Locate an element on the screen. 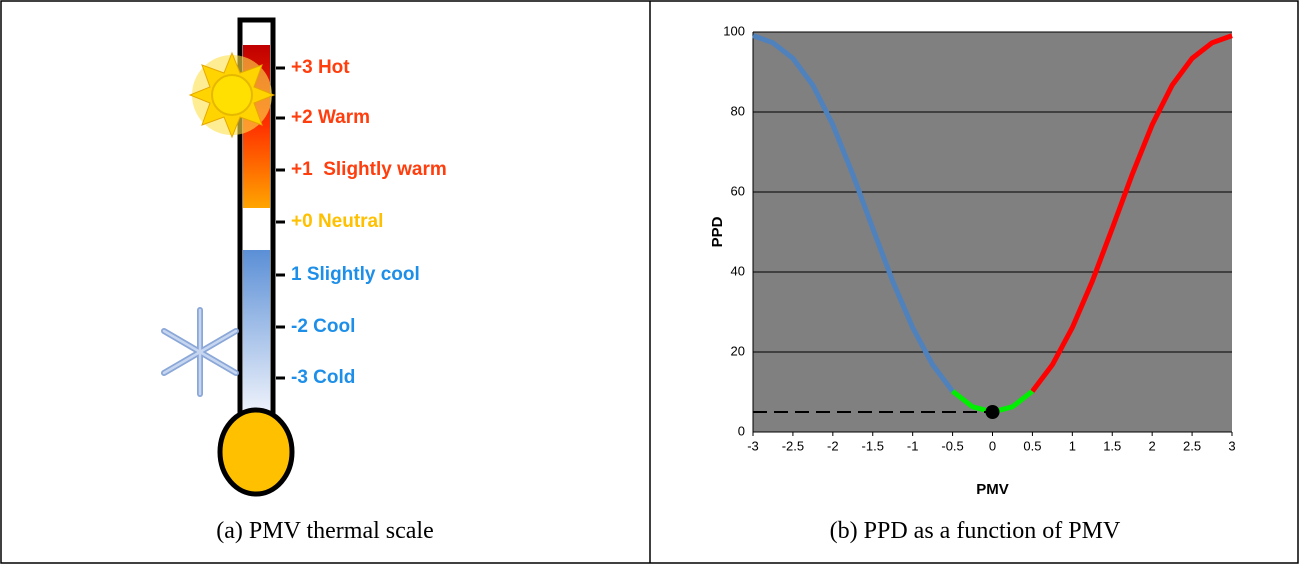  cool-fill is located at coordinates (256, 331).